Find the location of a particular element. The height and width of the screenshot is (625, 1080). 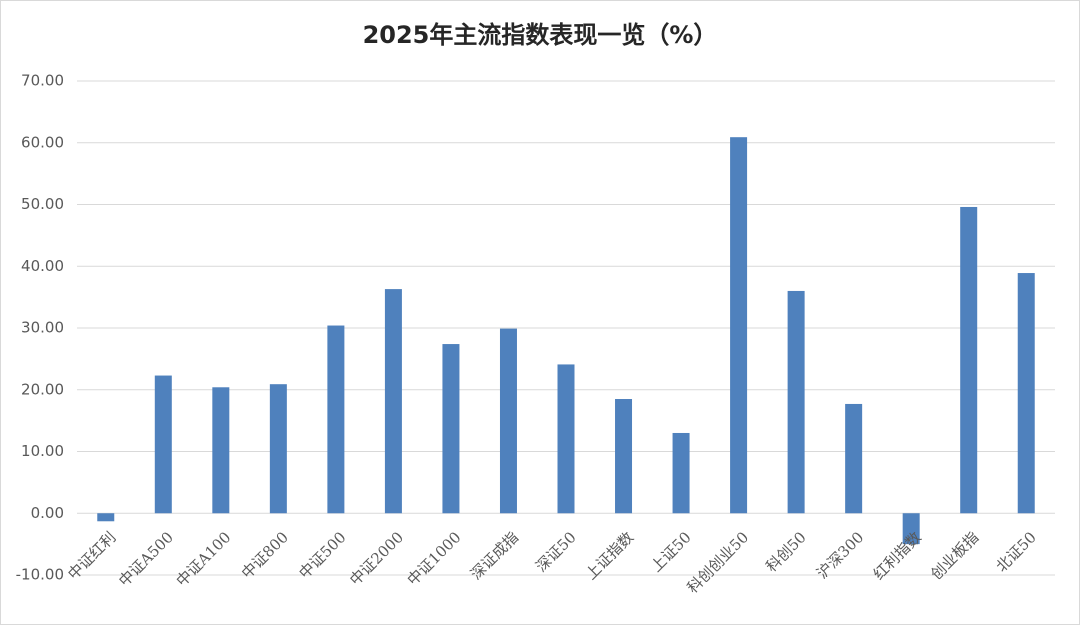

chart-title: 2025年主流指数表现一览（%） is located at coordinates (540, 35).